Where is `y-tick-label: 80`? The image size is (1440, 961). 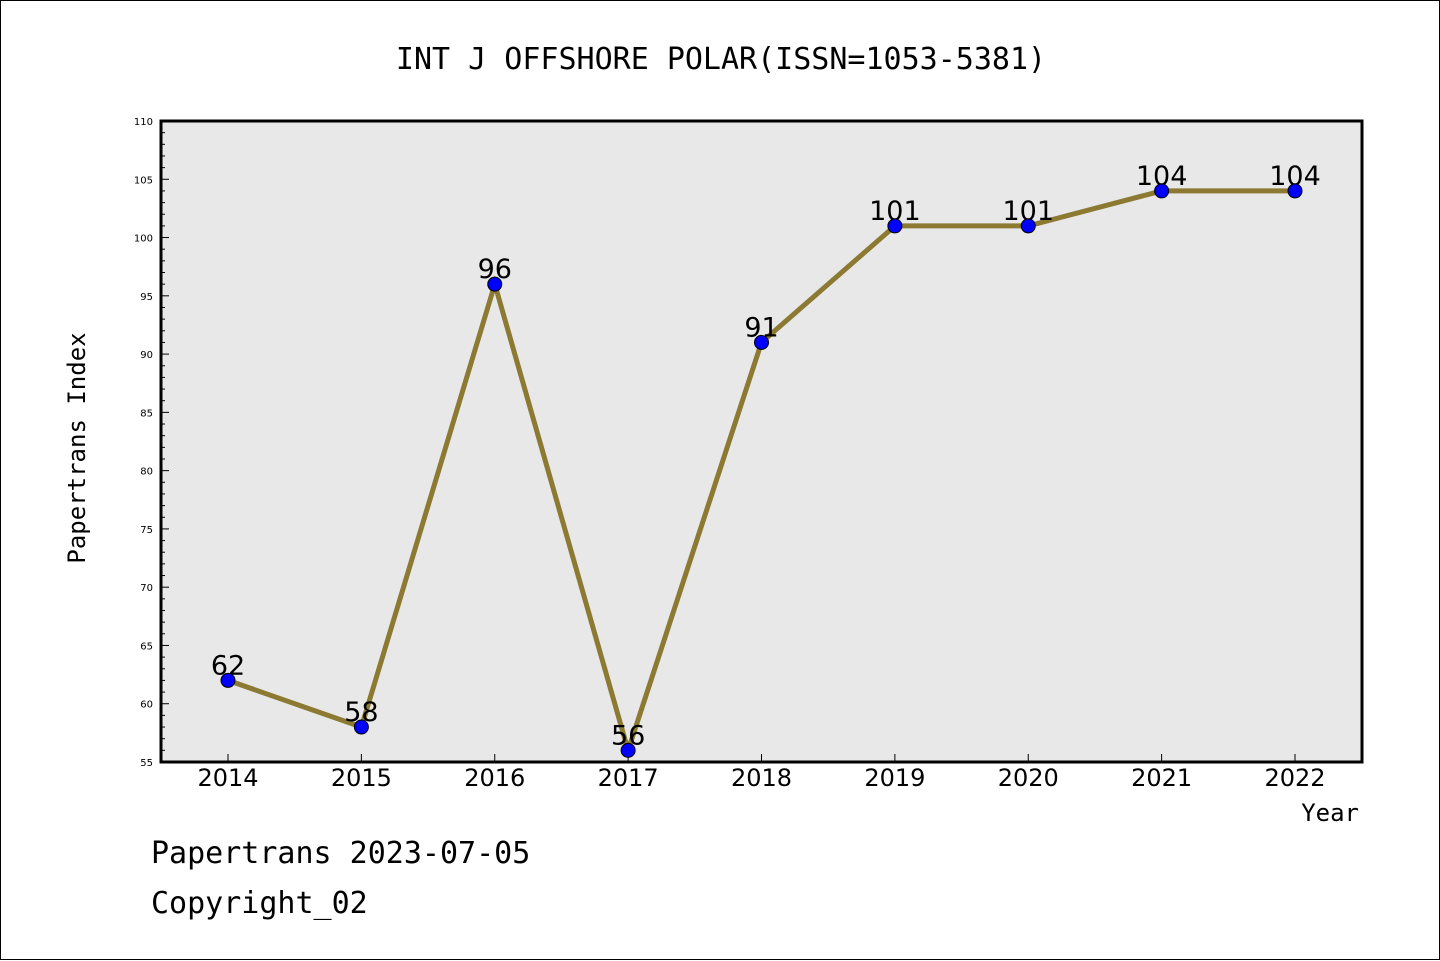
y-tick-label: 80 is located at coordinates (146, 472).